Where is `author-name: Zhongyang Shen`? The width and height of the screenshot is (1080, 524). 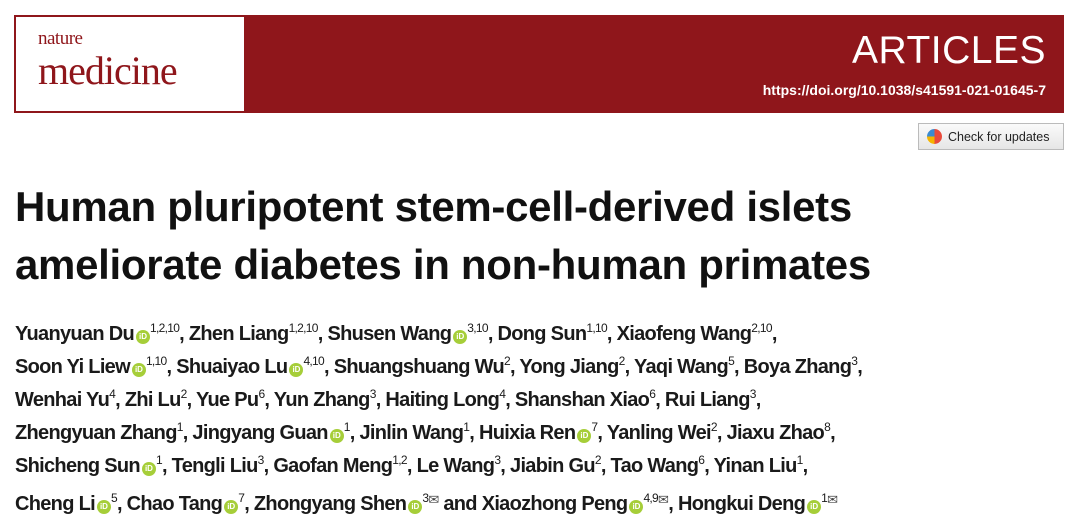
author-name: Zhongyang Shen is located at coordinates (330, 504).